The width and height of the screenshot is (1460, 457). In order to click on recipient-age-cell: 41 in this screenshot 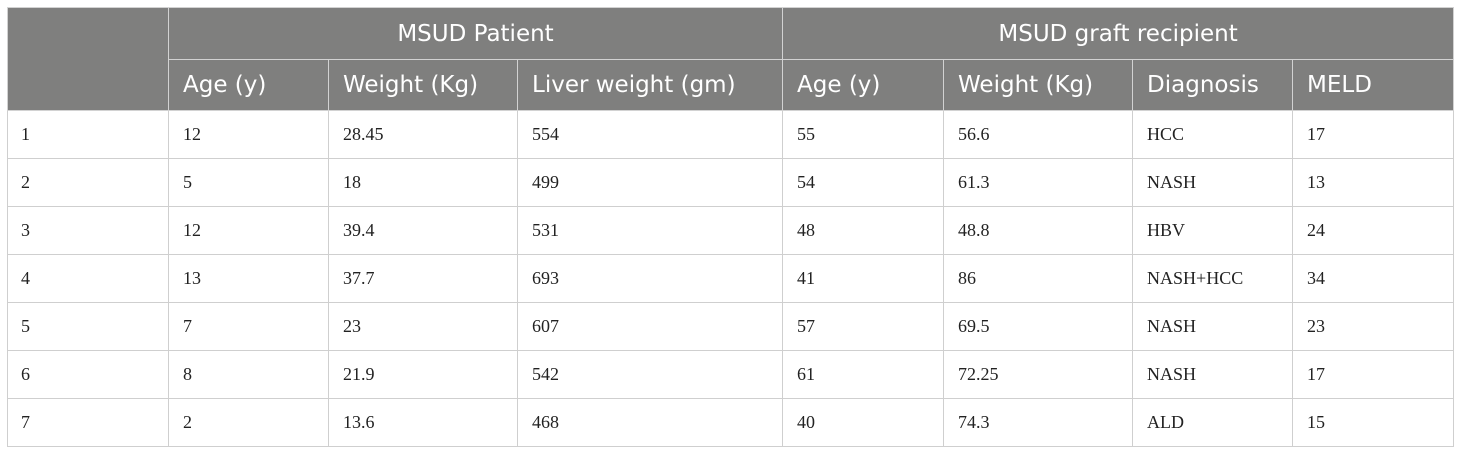, I will do `click(863, 278)`.